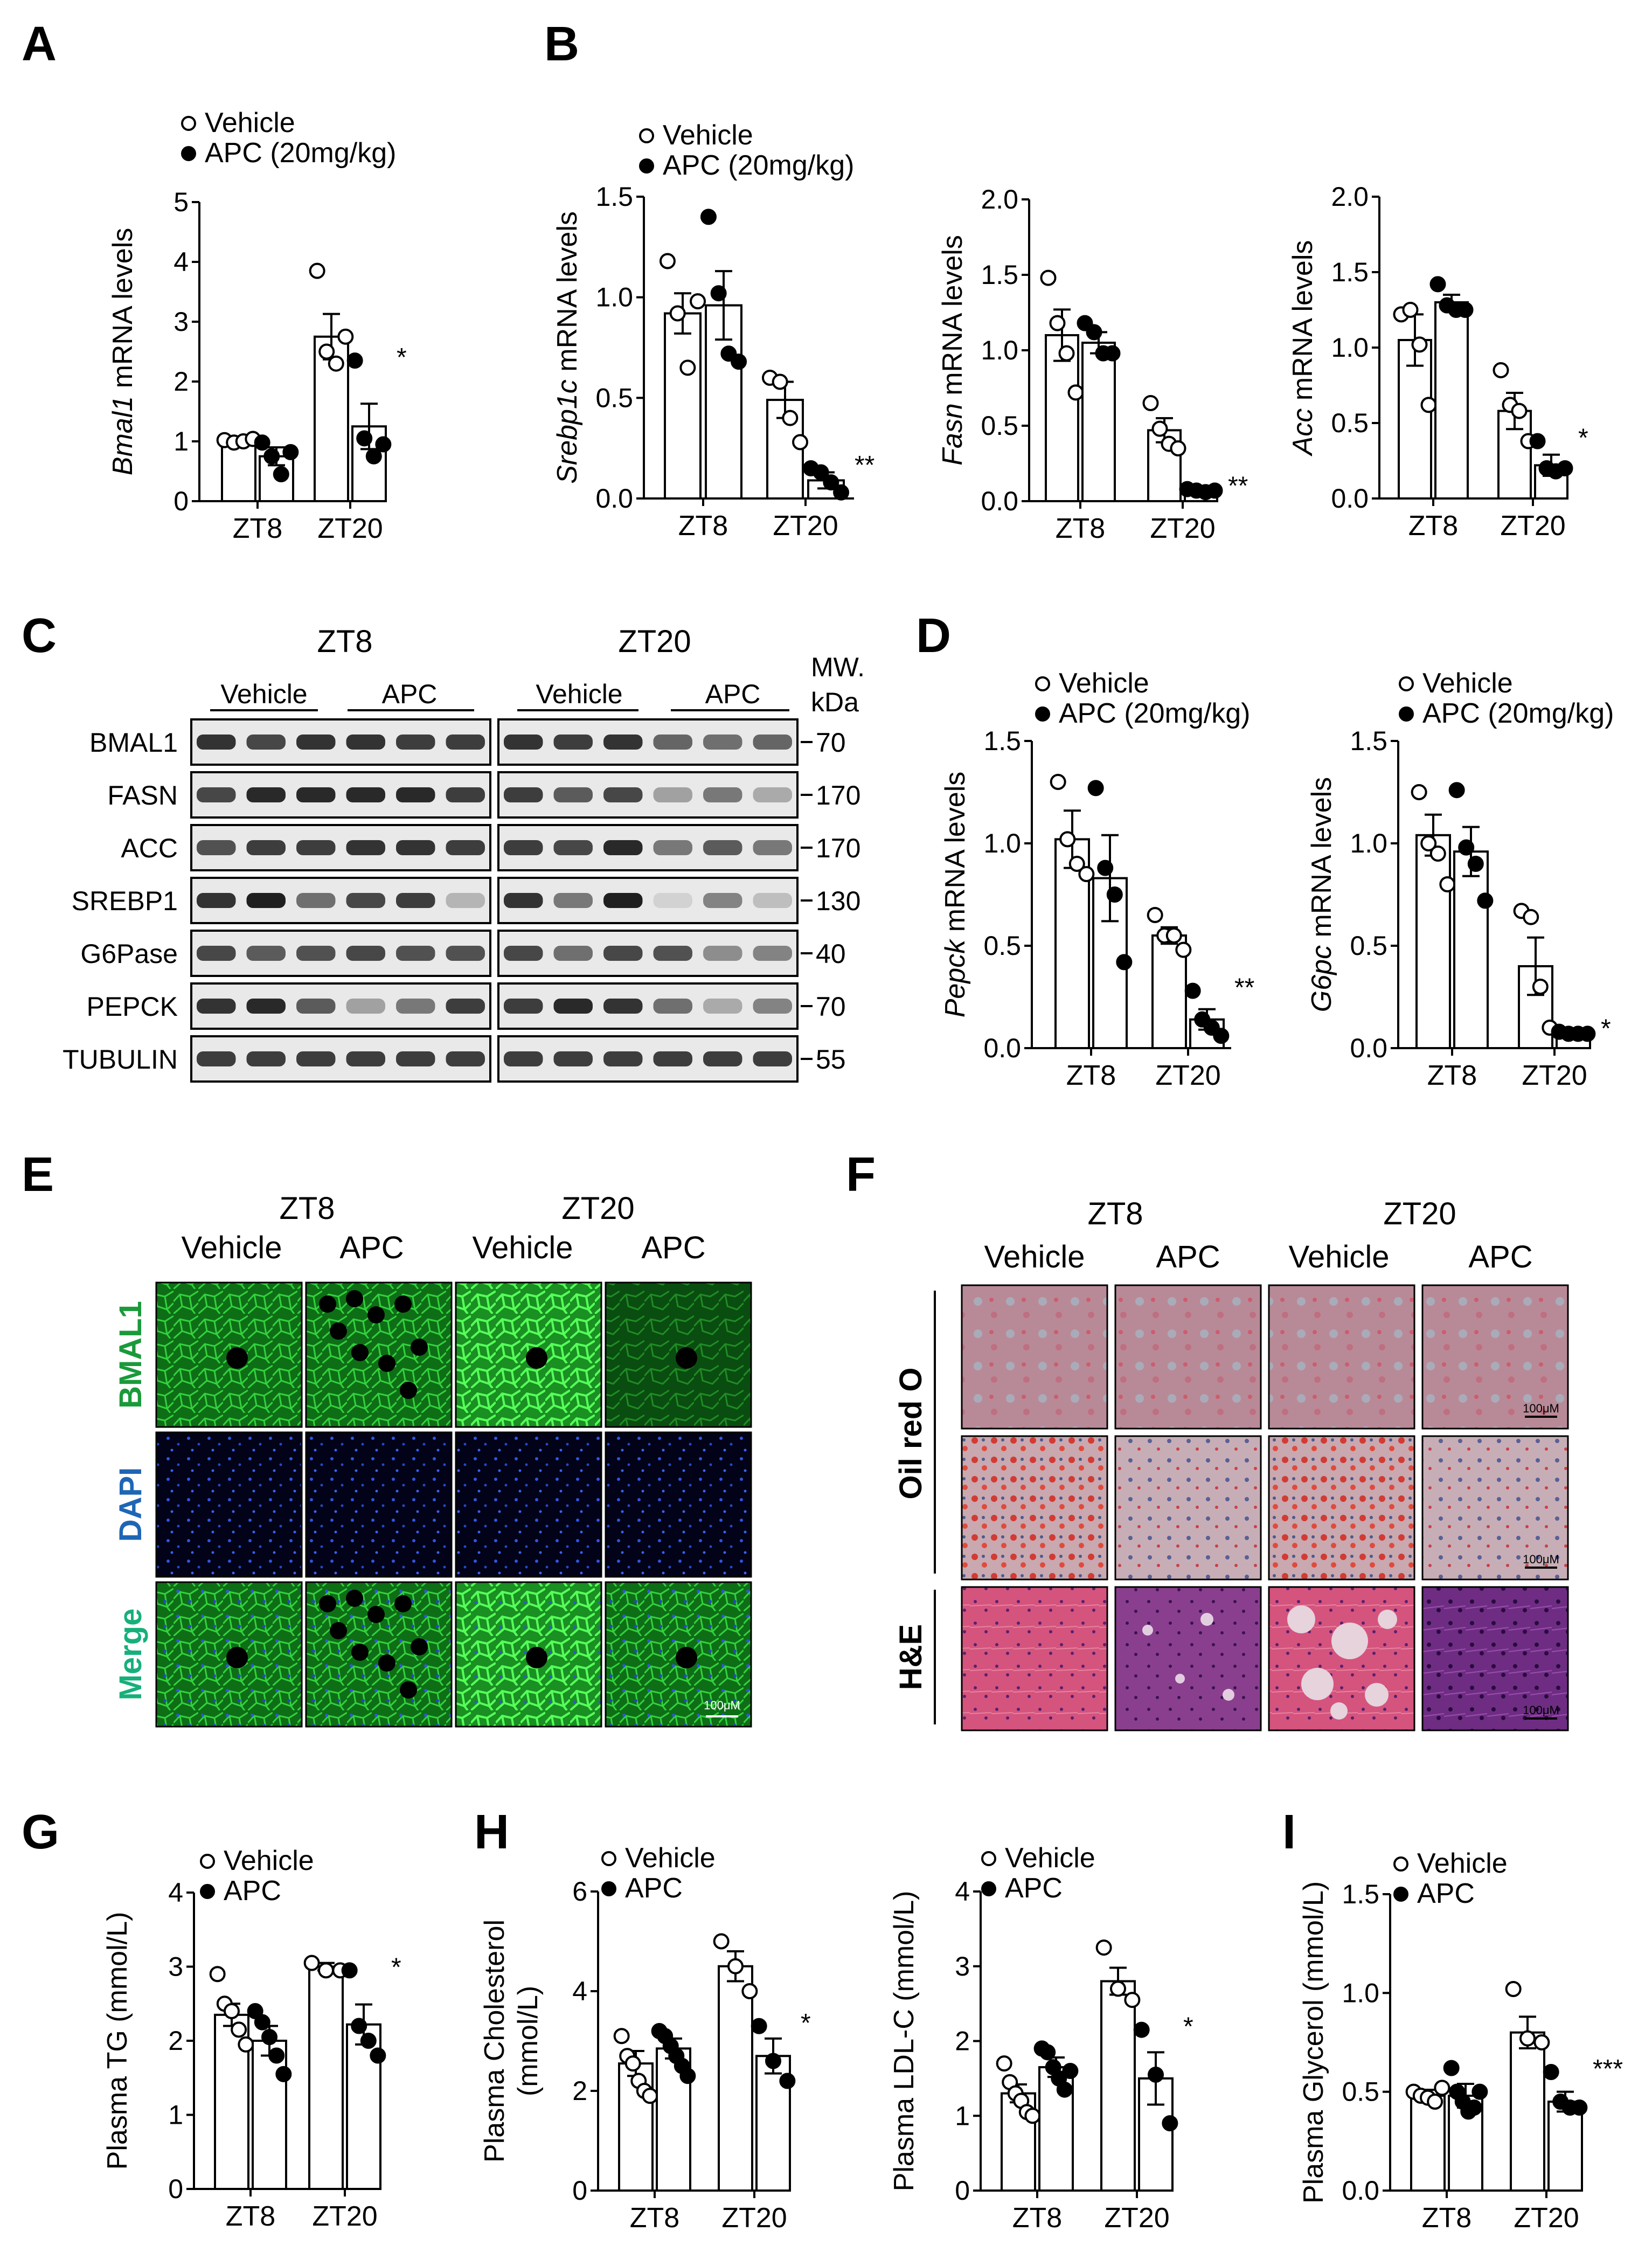 The width and height of the screenshot is (1652, 2252). I want to click on y-axis-label-gene: Acc, so click(1302, 432).